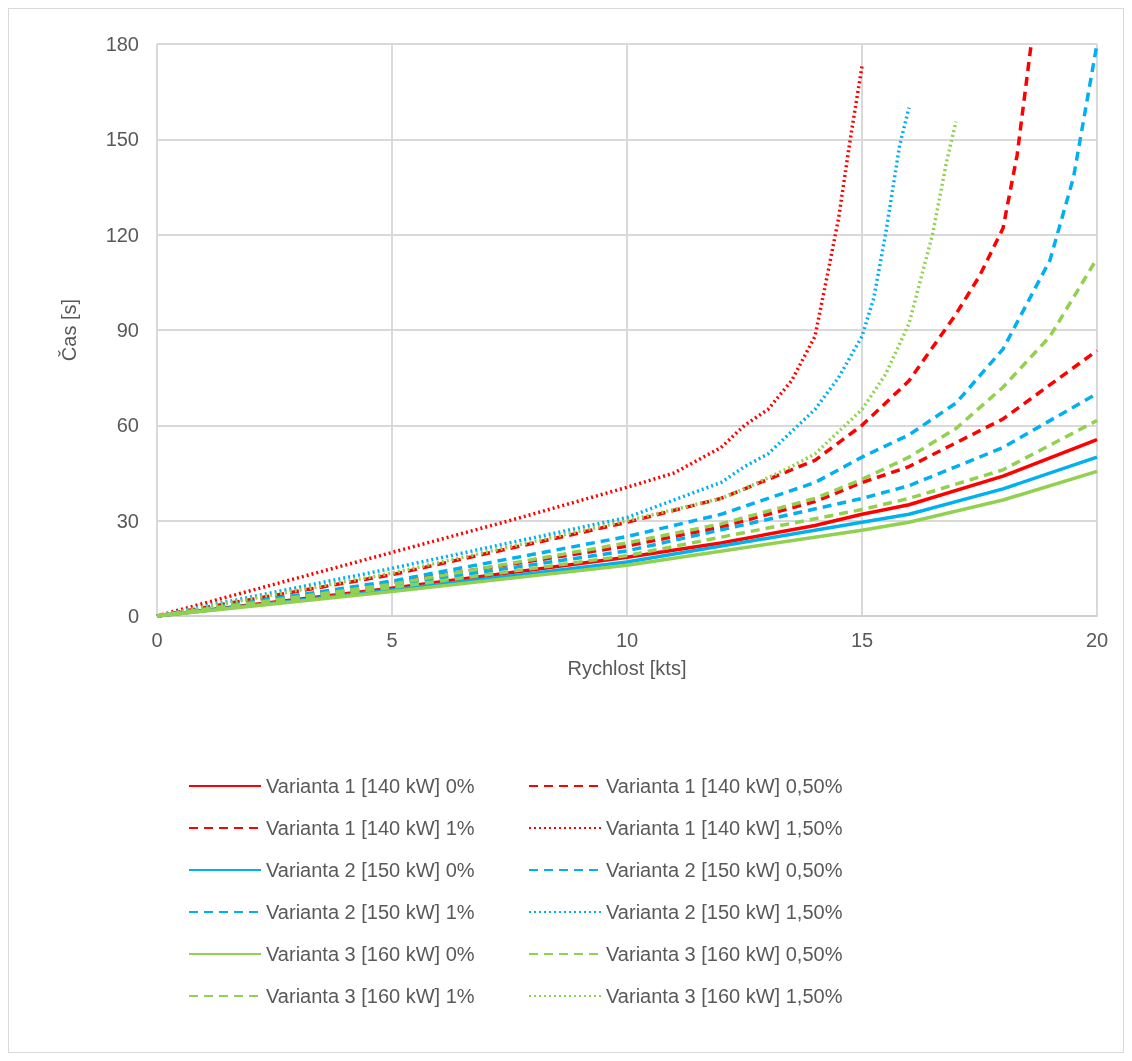  What do you see at coordinates (122, 139) in the screenshot?
I see `y-tick-label: 150` at bounding box center [122, 139].